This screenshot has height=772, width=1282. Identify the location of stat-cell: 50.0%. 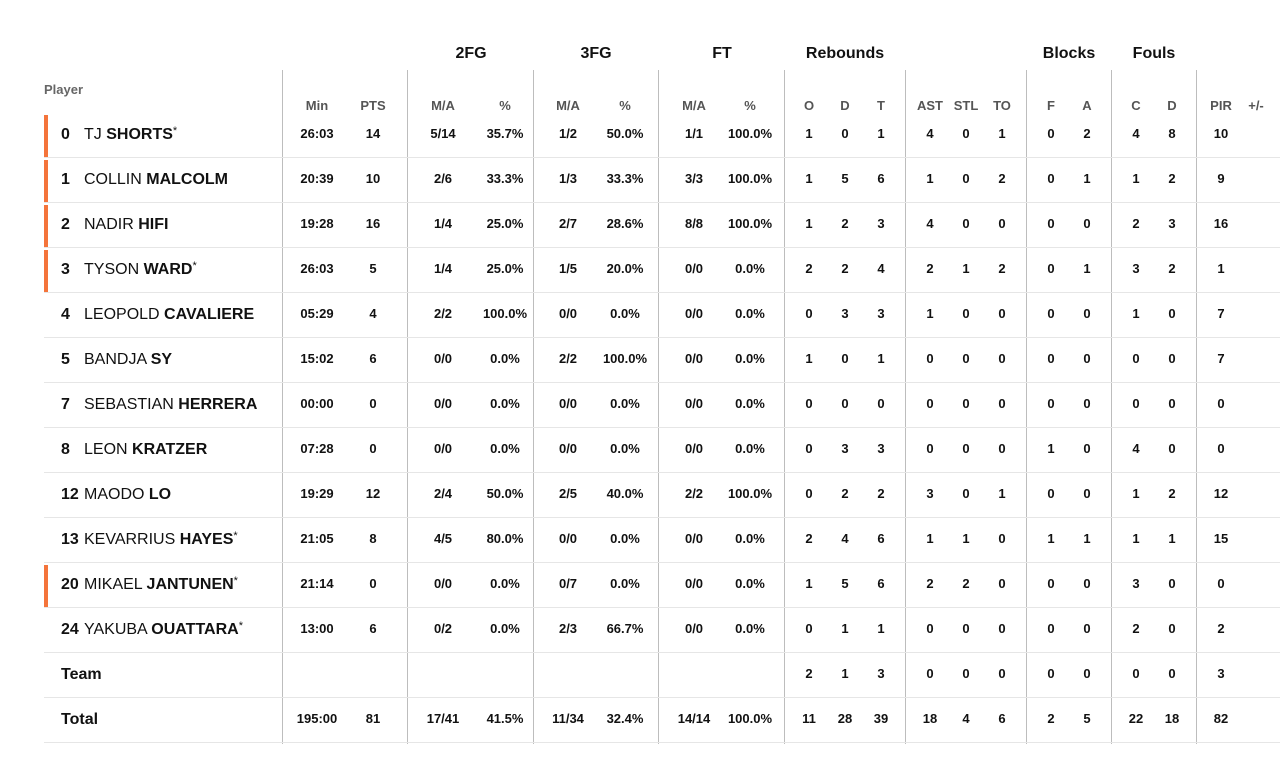
(505, 493).